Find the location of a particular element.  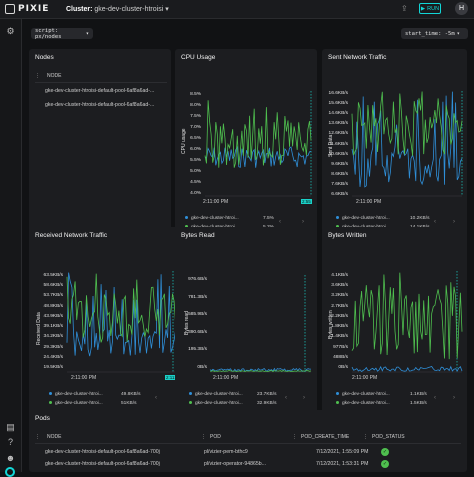

y-tick-label: 29.3KB/s is located at coordinates (53, 347).